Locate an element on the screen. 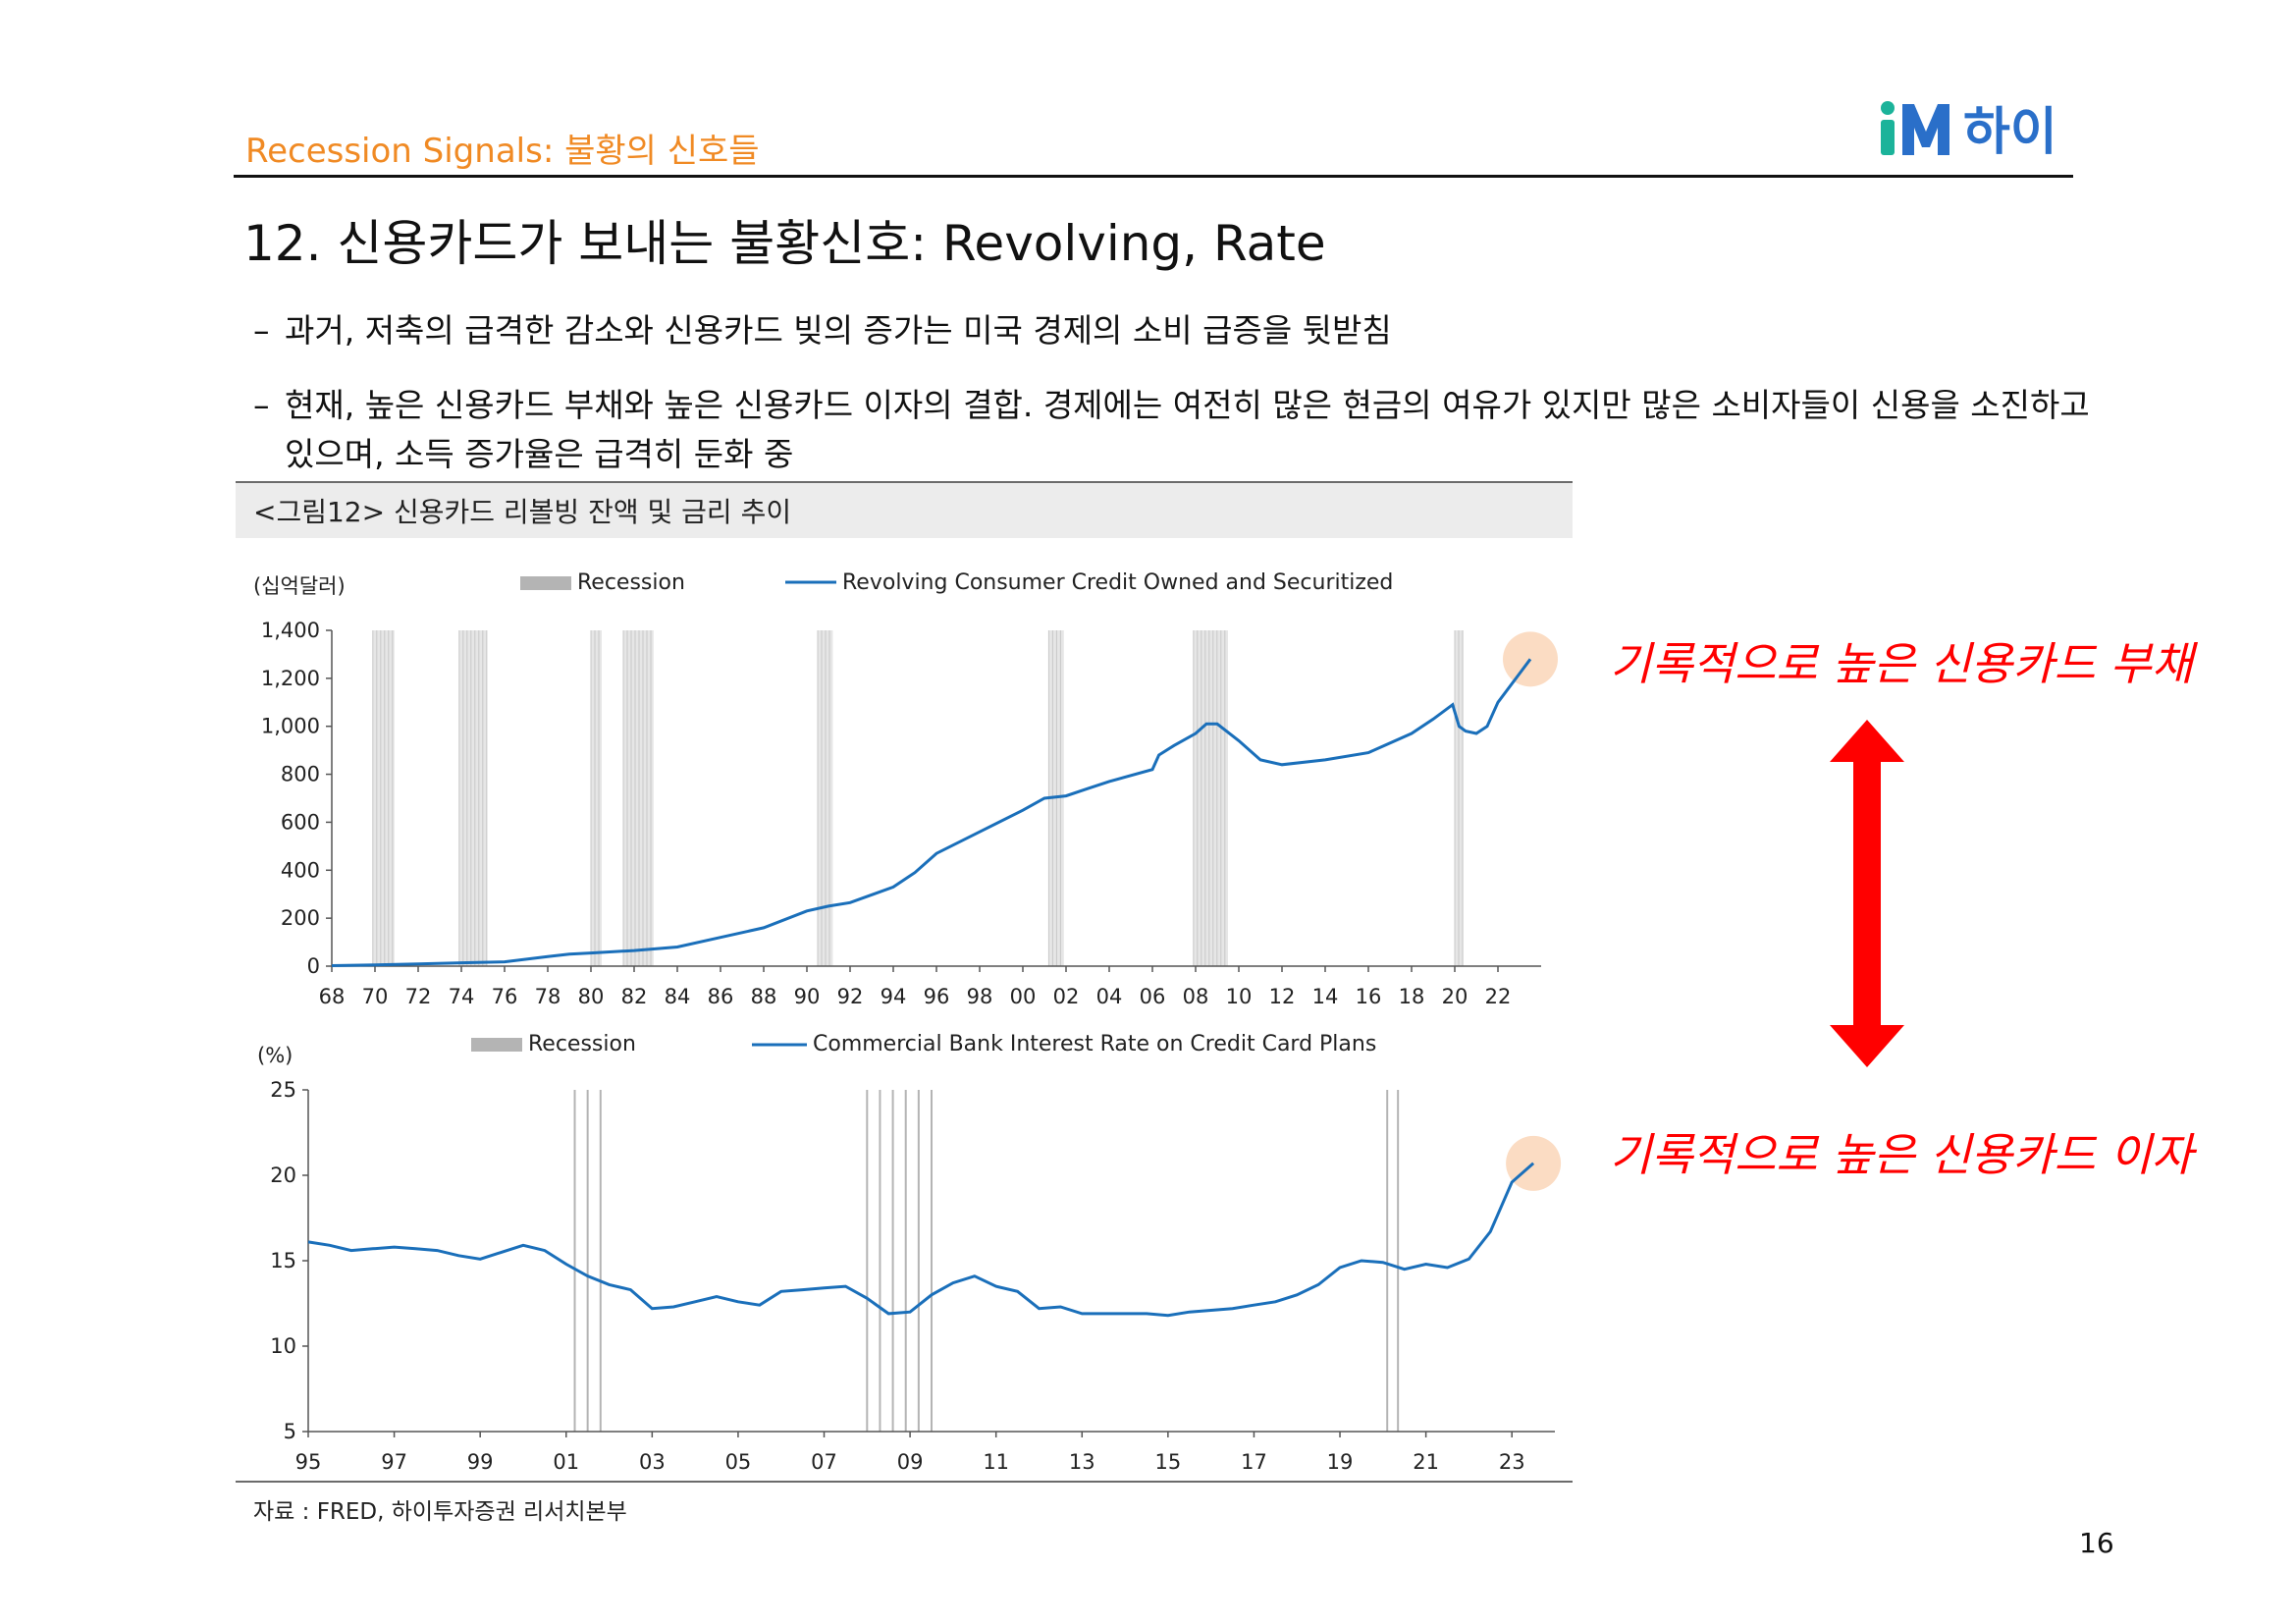 The image size is (2296, 1624). x-tick-label: 03 is located at coordinates (652, 1462).